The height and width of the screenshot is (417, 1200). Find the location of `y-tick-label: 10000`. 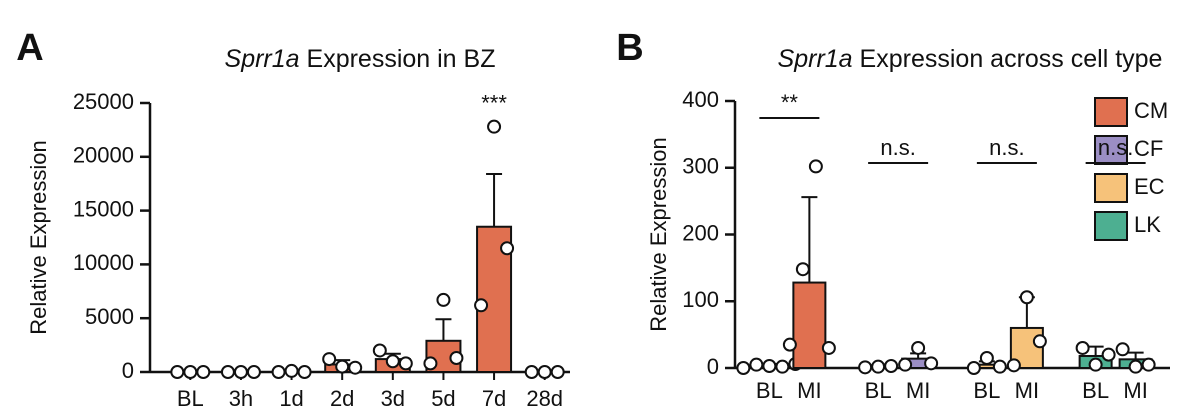

y-tick-label: 10000 is located at coordinates (103, 262).